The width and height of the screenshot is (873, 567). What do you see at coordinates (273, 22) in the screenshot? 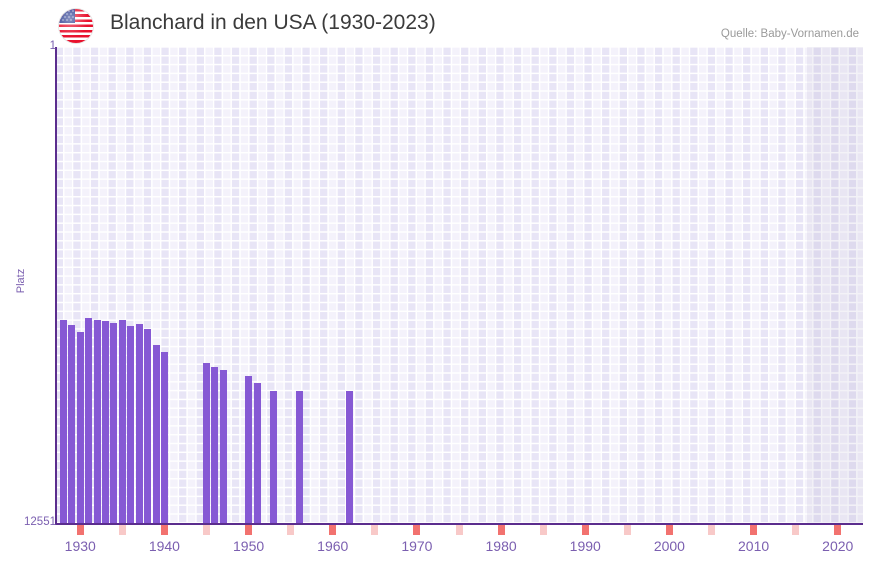
I see `page-title: Blanchard in den USA (1930-2023)` at bounding box center [273, 22].